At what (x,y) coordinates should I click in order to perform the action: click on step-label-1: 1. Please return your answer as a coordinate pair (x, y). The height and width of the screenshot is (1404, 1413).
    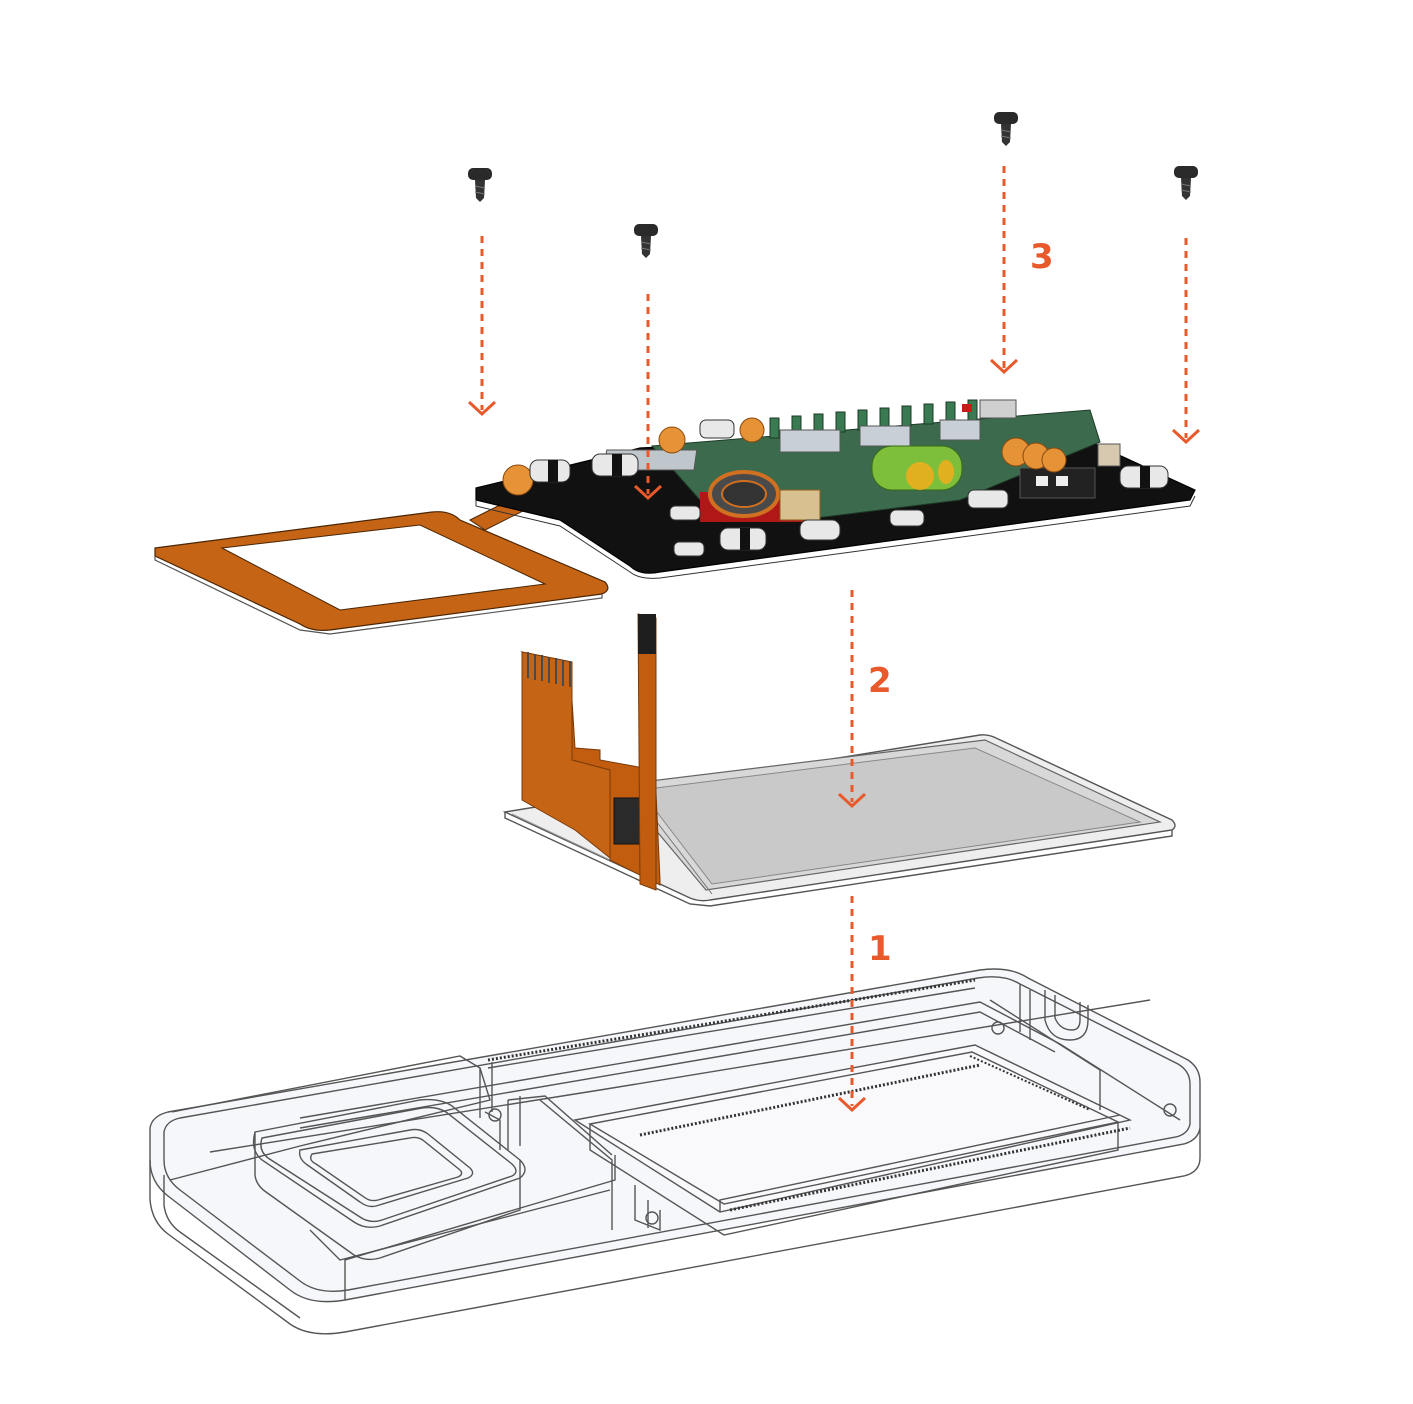
    Looking at the image, I should click on (880, 949).